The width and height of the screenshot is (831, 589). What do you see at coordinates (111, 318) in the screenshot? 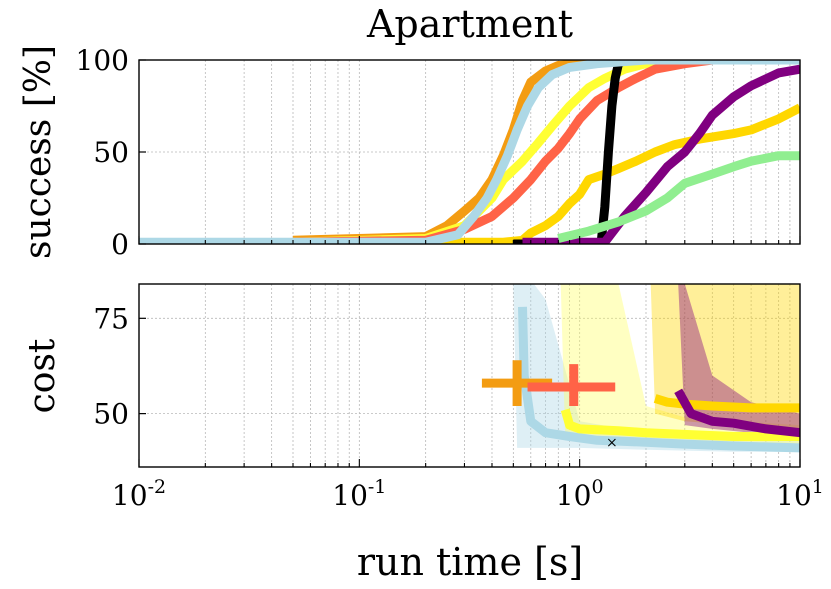
I see `y-tick-label: 75` at bounding box center [111, 318].